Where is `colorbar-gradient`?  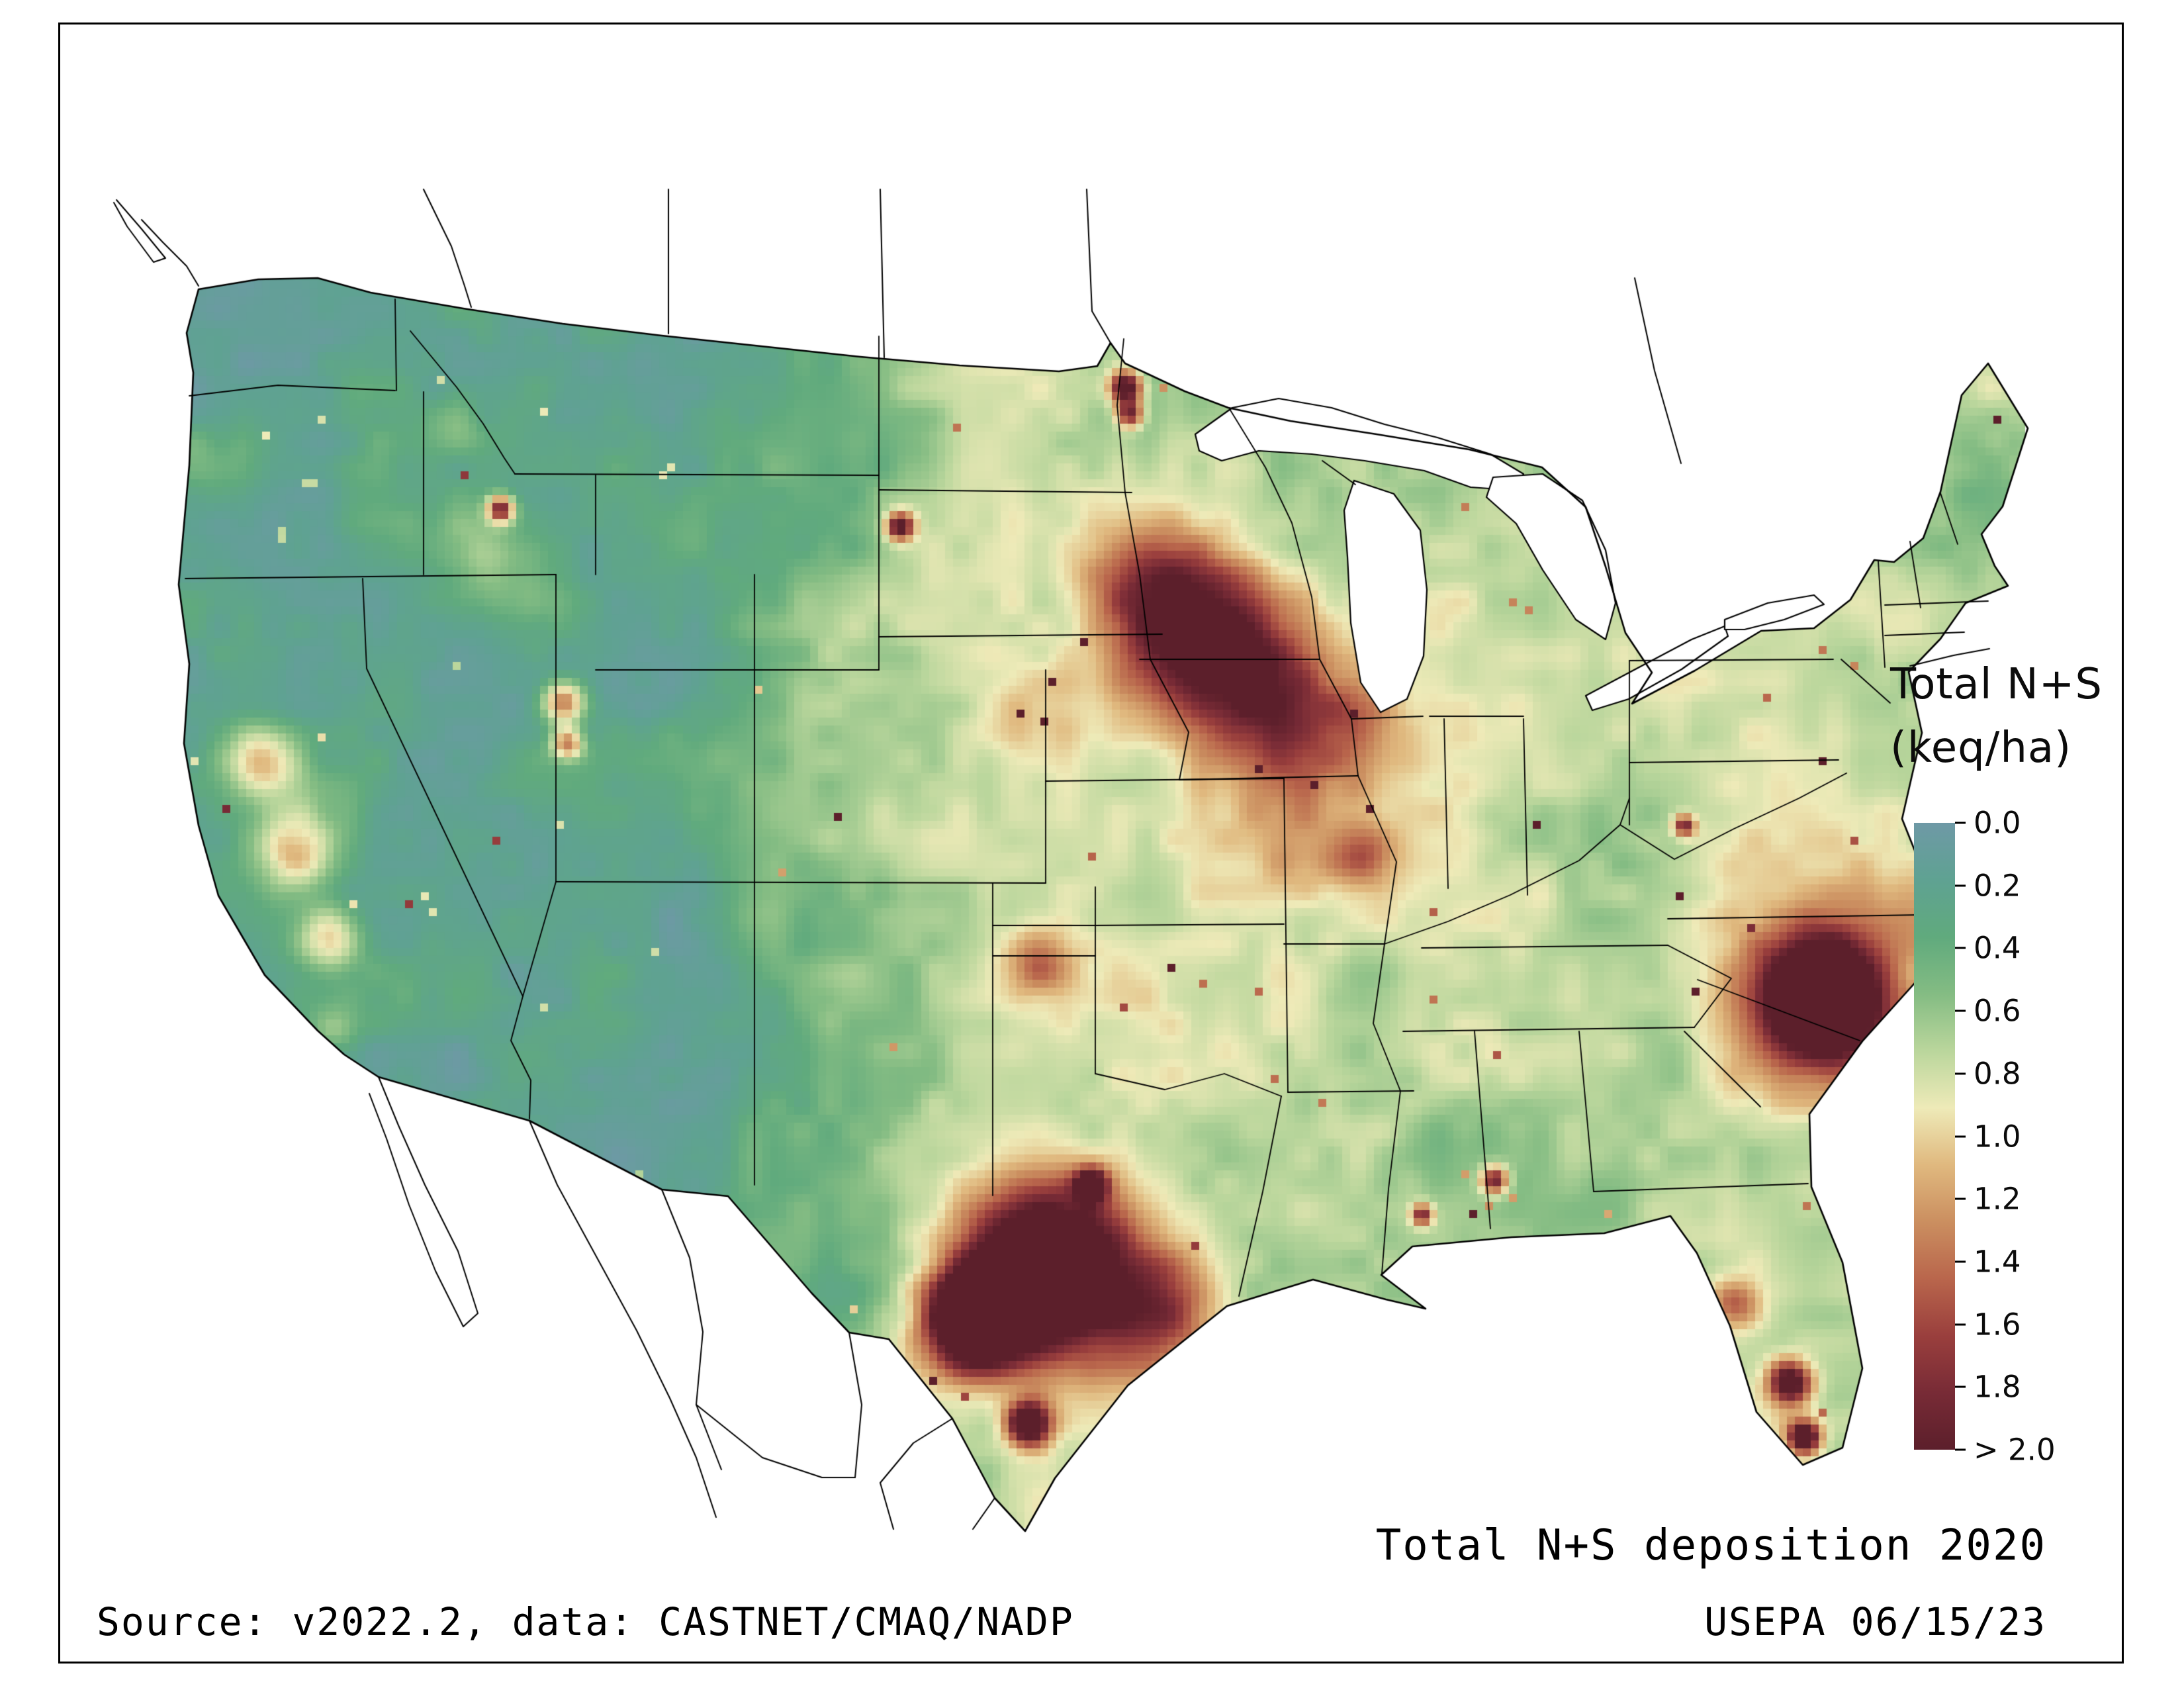
colorbar-gradient is located at coordinates (1934, 1136).